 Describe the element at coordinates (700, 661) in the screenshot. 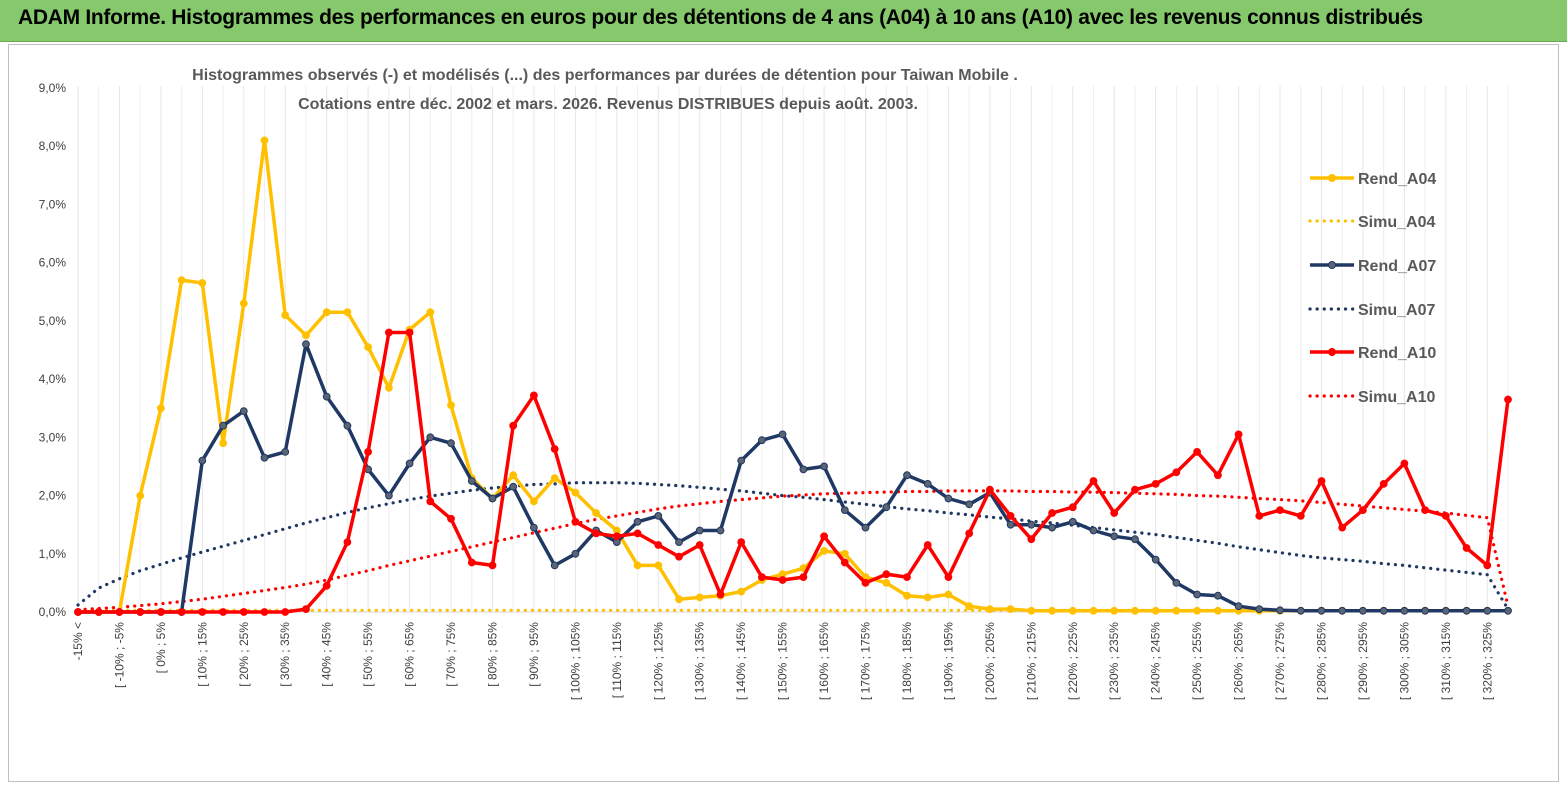

I see `x-tick-label: [ 130% ; 135%` at that location.